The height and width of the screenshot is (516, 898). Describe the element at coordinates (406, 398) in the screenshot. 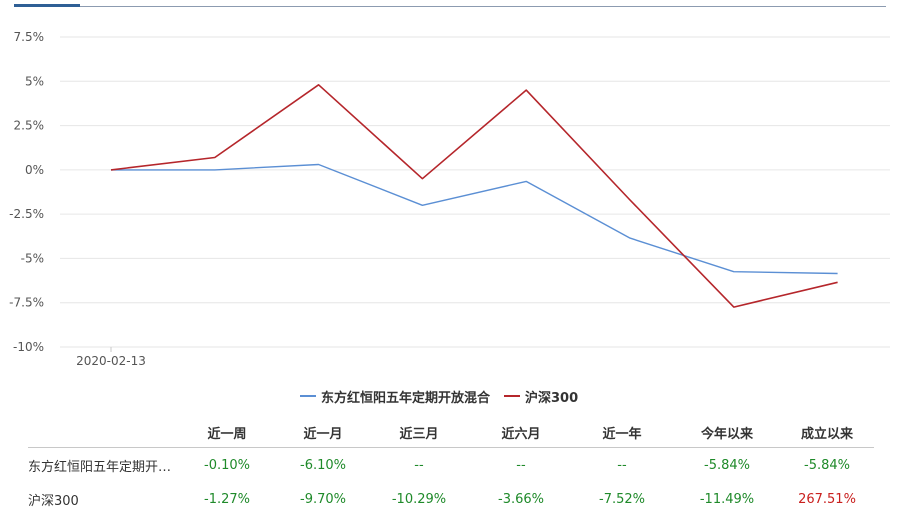

I see `legend-label-fund: 东方红恒阳五年定期开放混合` at that location.